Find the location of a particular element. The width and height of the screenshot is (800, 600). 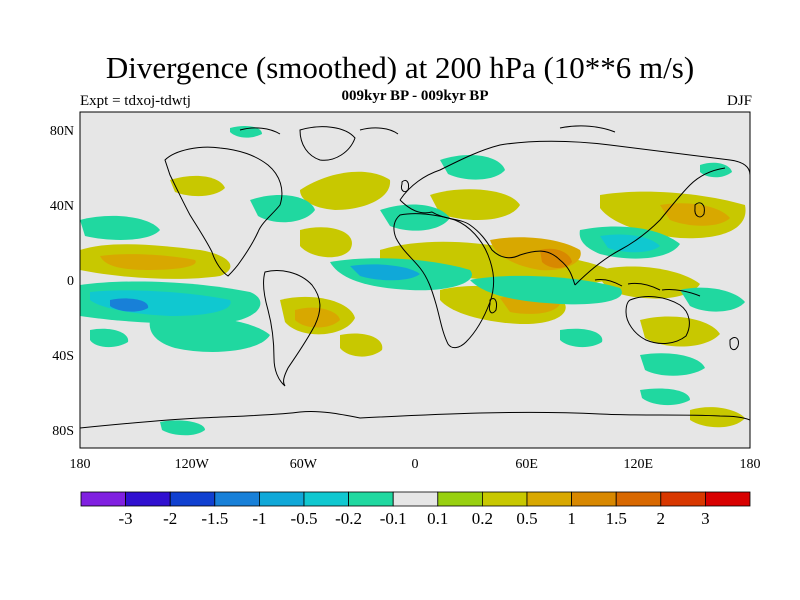

latitude-axis: 80N 40N 0 40S 80S is located at coordinates (62, 281).